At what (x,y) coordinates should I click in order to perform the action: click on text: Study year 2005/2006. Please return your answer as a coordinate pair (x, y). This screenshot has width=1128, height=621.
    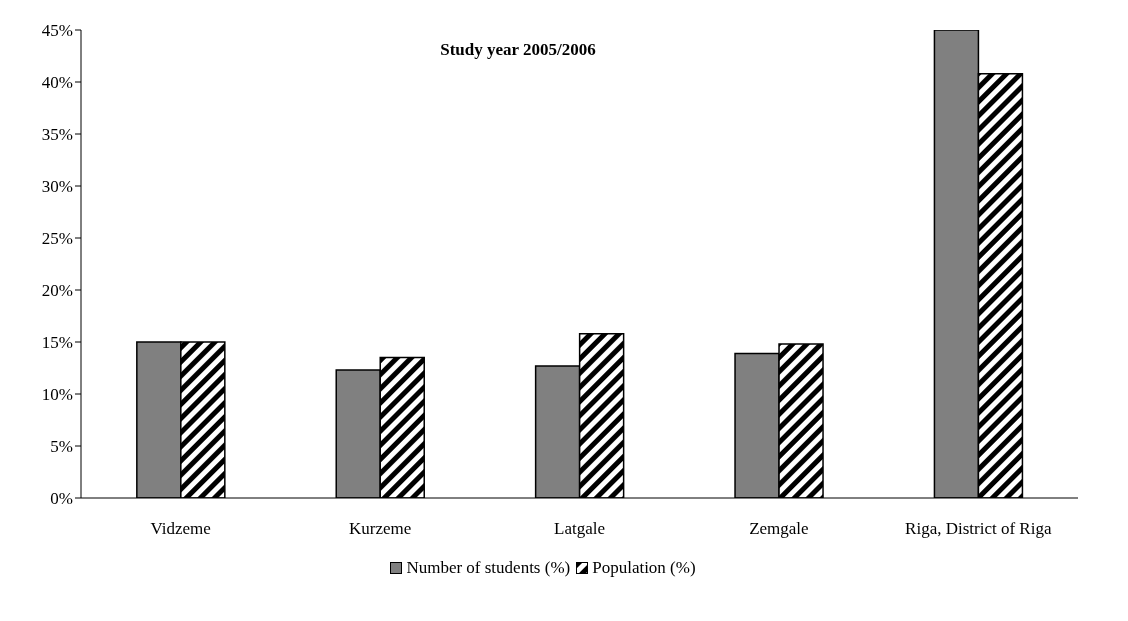
    Looking at the image, I should click on (518, 50).